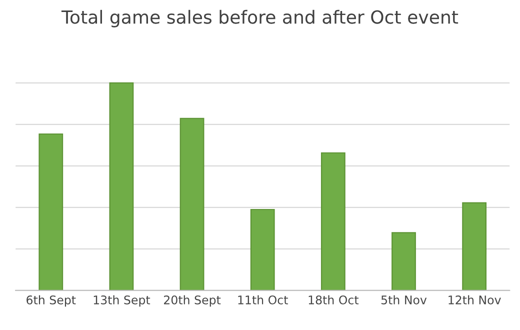 This screenshot has height=330, width=520. Describe the element at coordinates (404, 299) in the screenshot. I see `x-tick-label: 5th Nov` at that location.